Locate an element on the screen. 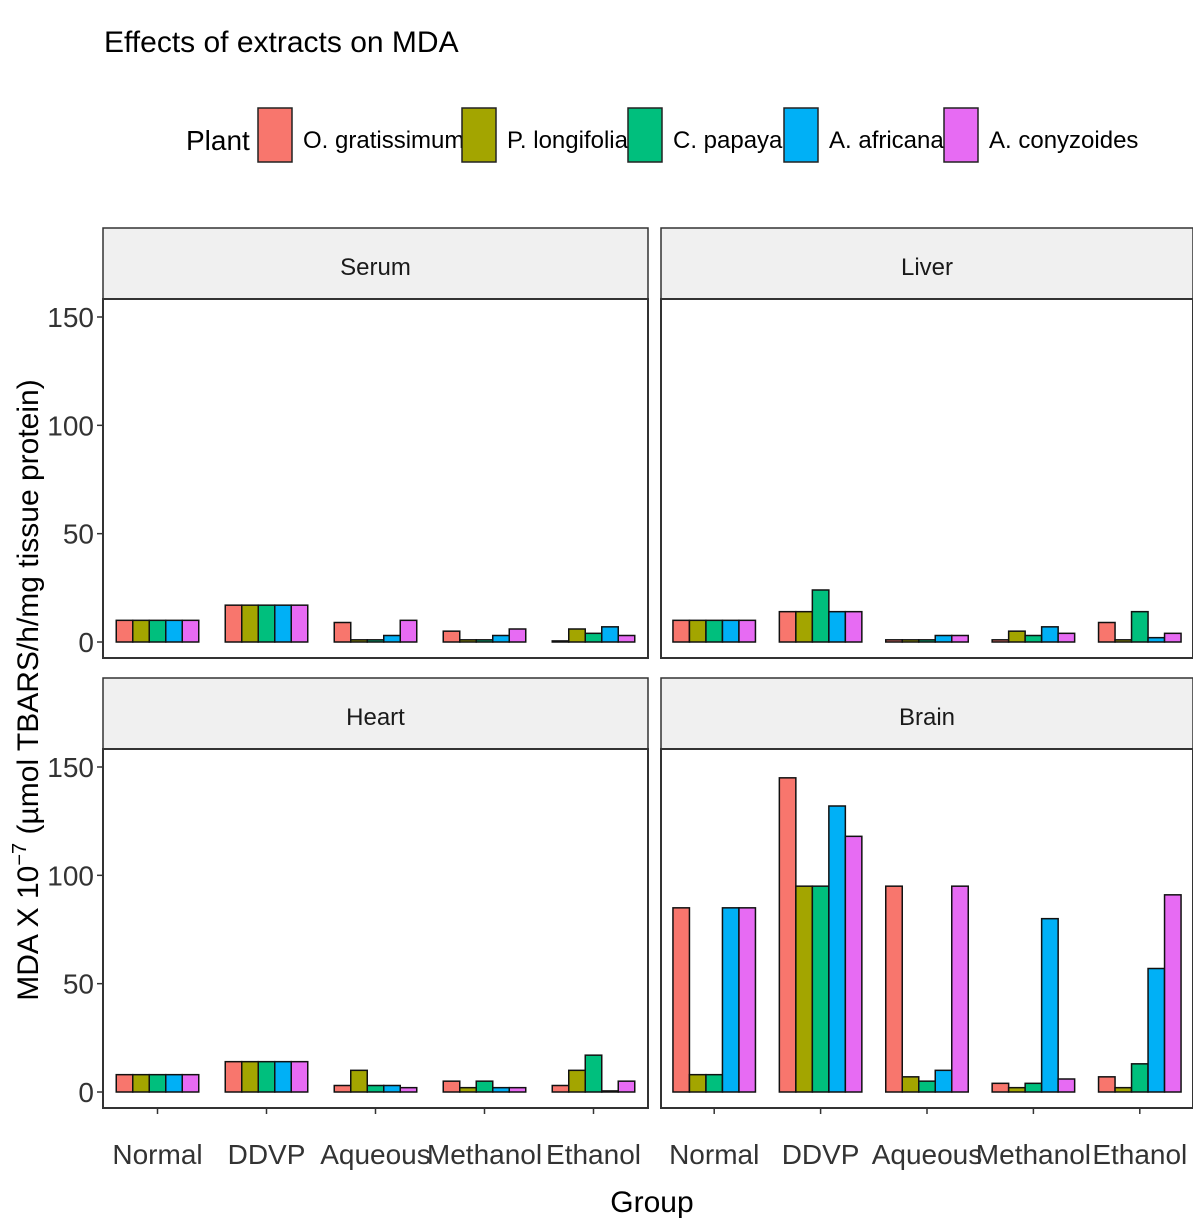  y-tick-label-serum-150: 150 is located at coordinates (70, 317).